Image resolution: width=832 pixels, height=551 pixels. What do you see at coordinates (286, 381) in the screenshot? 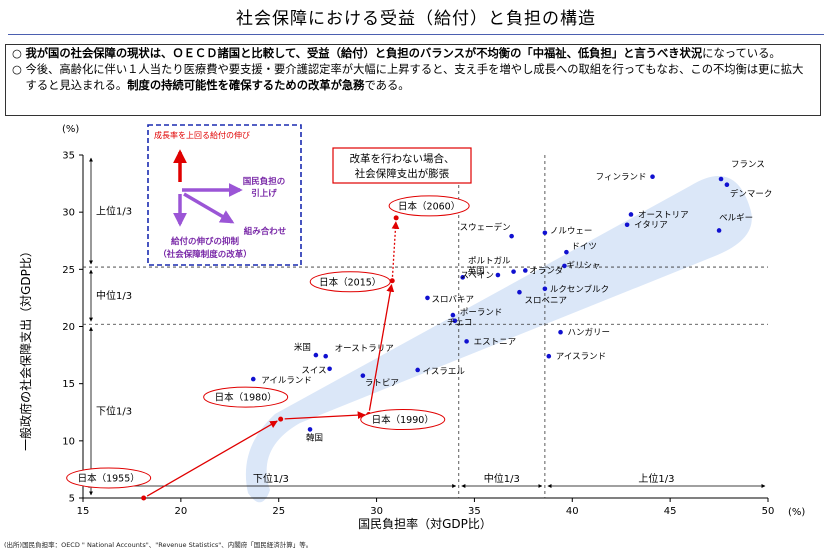
I see `country-label: アイルランド` at bounding box center [286, 381].